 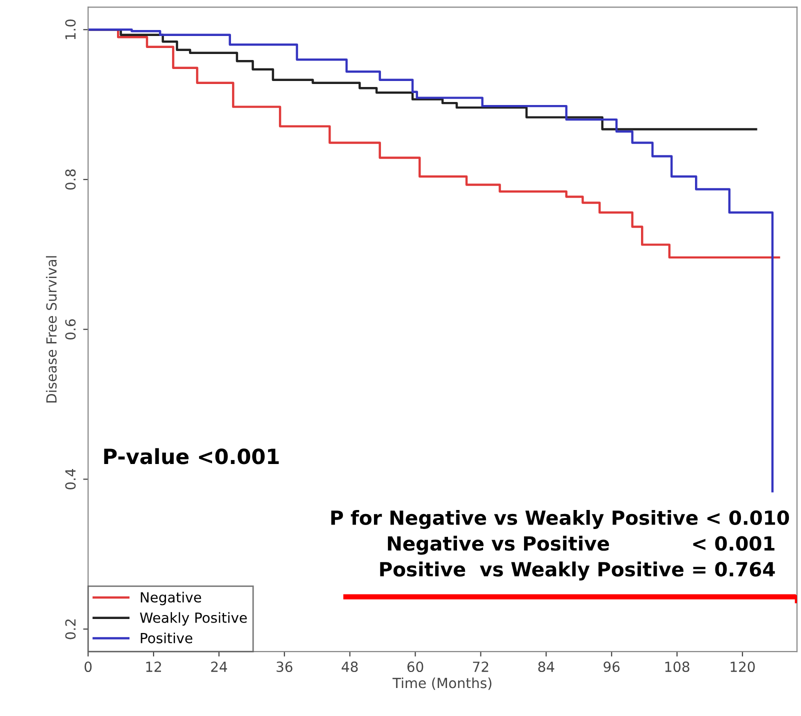 I want to click on x-tick-label: 0, so click(x=88, y=667).